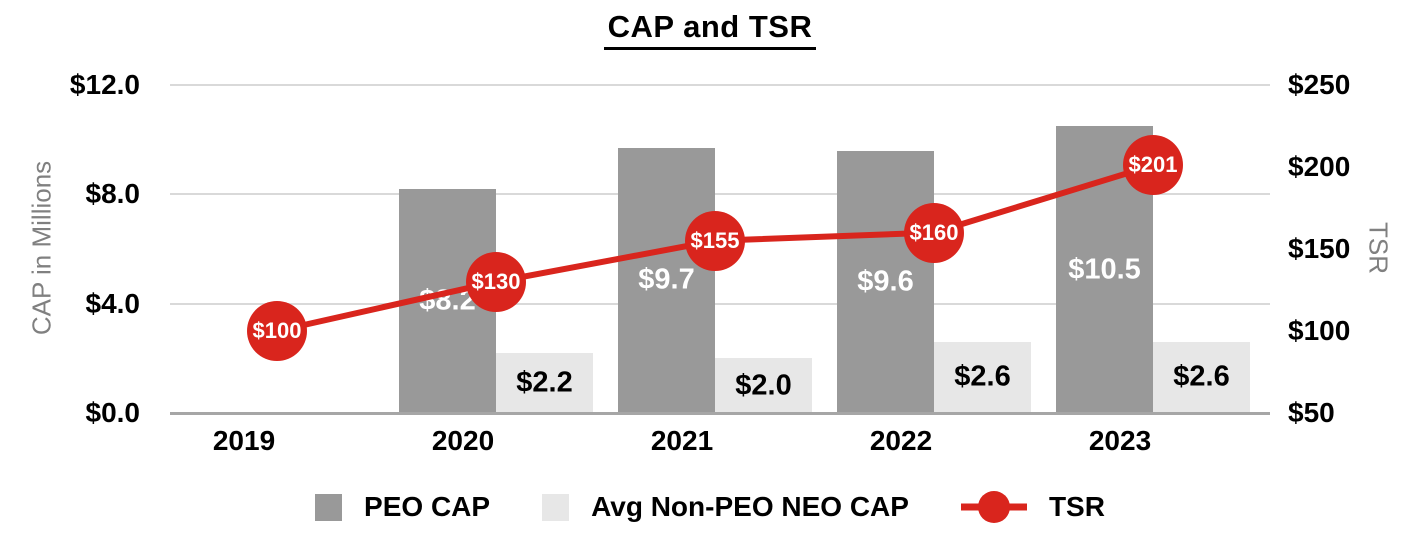 The height and width of the screenshot is (550, 1420). I want to click on tsr-marker: $201, so click(1153, 165).